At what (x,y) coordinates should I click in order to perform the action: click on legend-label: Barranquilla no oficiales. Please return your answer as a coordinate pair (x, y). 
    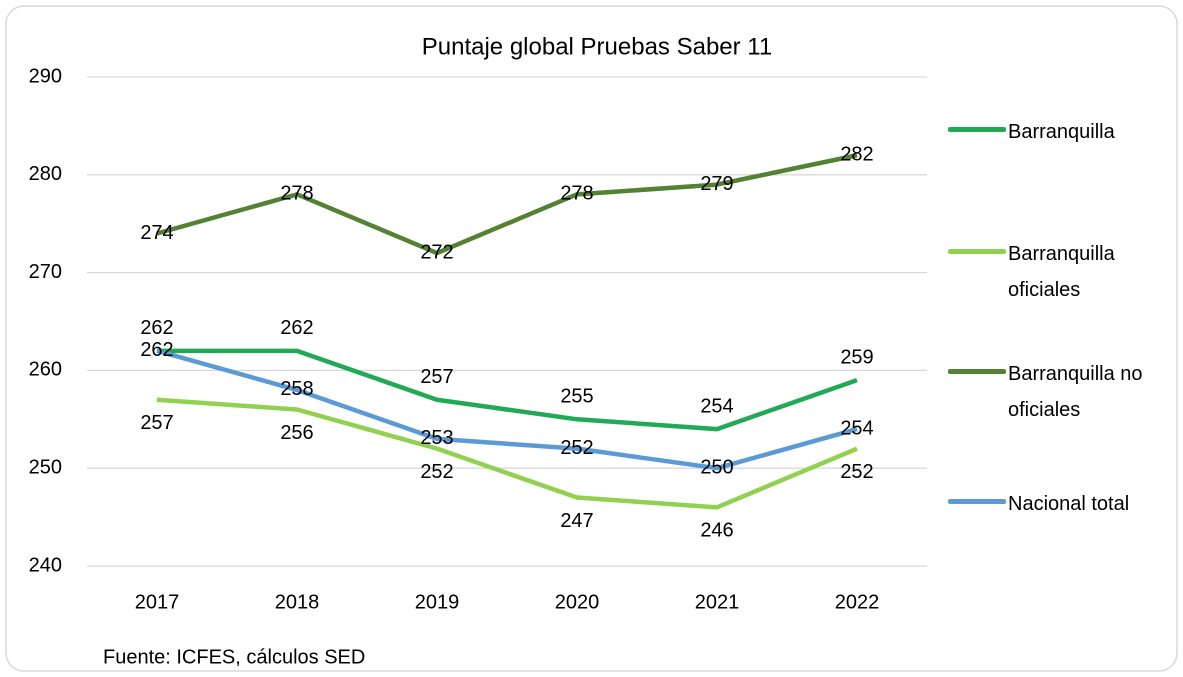
    Looking at the image, I should click on (1075, 392).